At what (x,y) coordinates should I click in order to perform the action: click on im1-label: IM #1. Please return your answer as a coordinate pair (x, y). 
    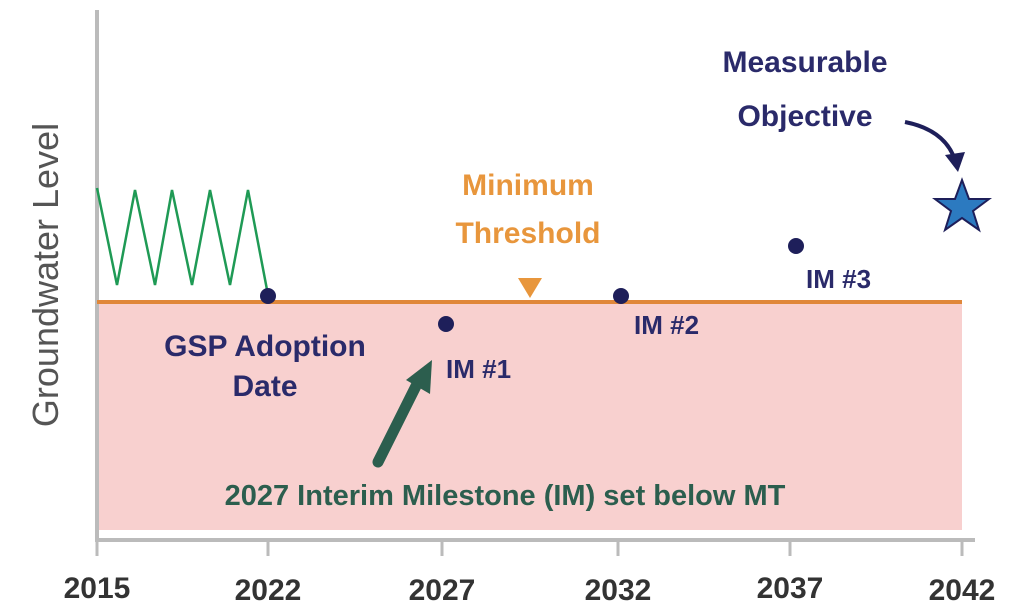
    Looking at the image, I should click on (478, 369).